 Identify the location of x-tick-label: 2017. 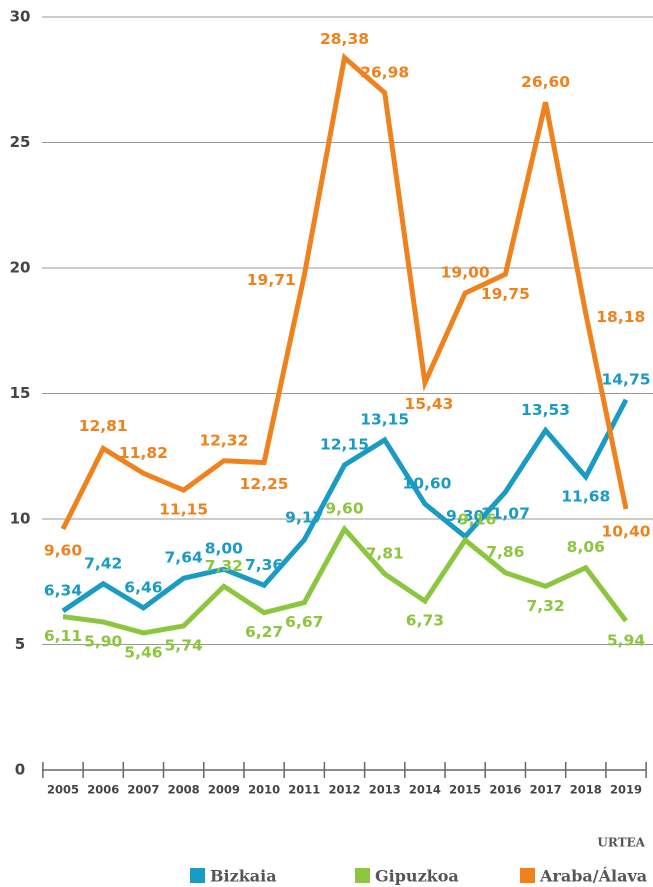
(546, 790).